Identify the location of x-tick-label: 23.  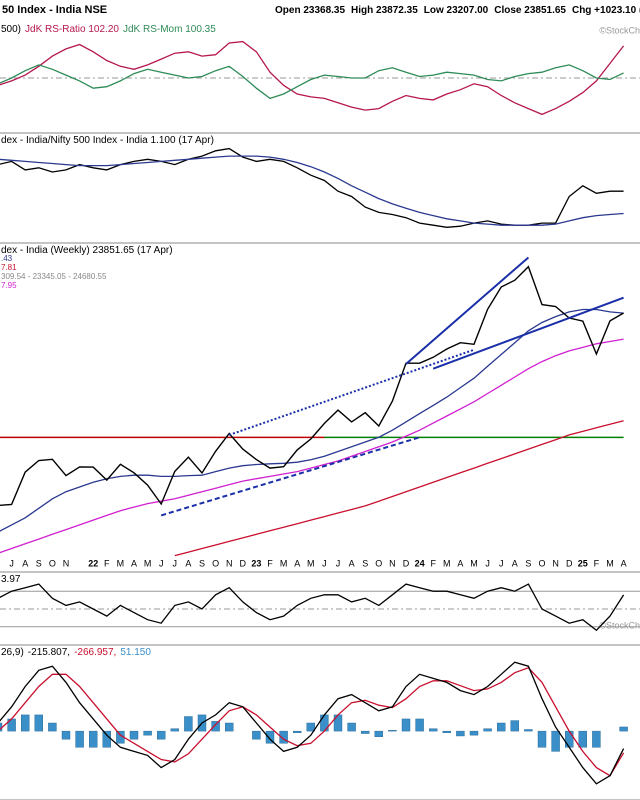
(256, 563).